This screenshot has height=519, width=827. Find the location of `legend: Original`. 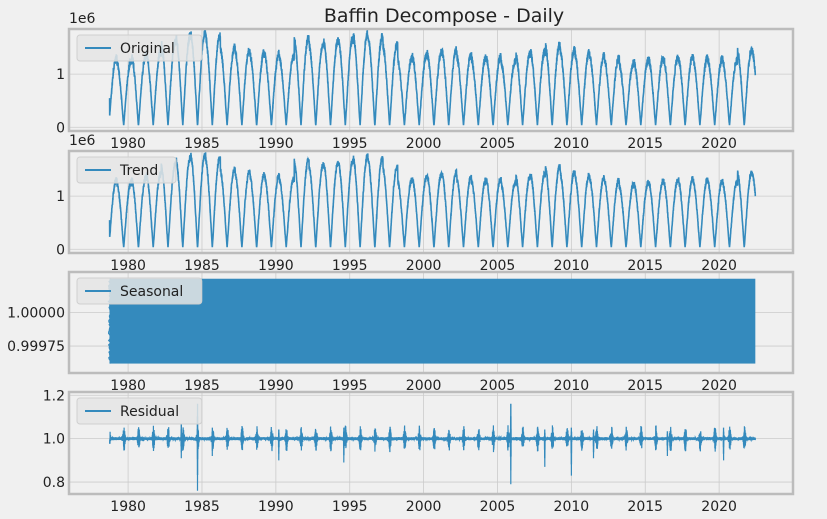

legend: Original is located at coordinates (139, 48).